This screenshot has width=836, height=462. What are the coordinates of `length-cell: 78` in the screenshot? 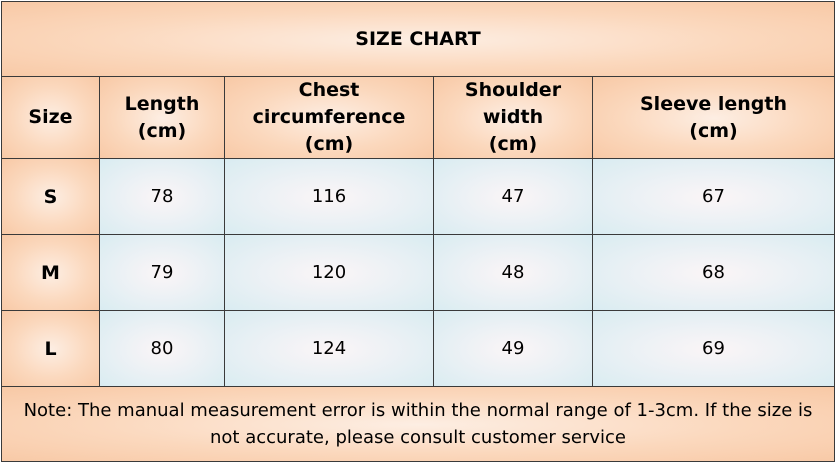 It's located at (162, 196).